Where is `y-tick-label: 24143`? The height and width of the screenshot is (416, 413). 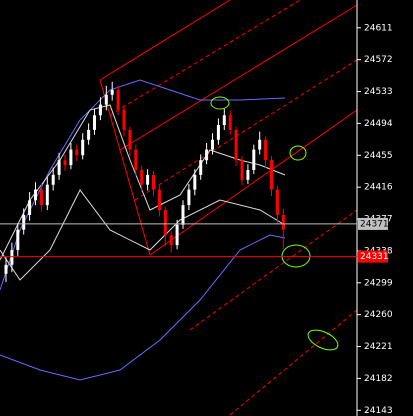 y-tick-label: 24143 is located at coordinates (378, 411).